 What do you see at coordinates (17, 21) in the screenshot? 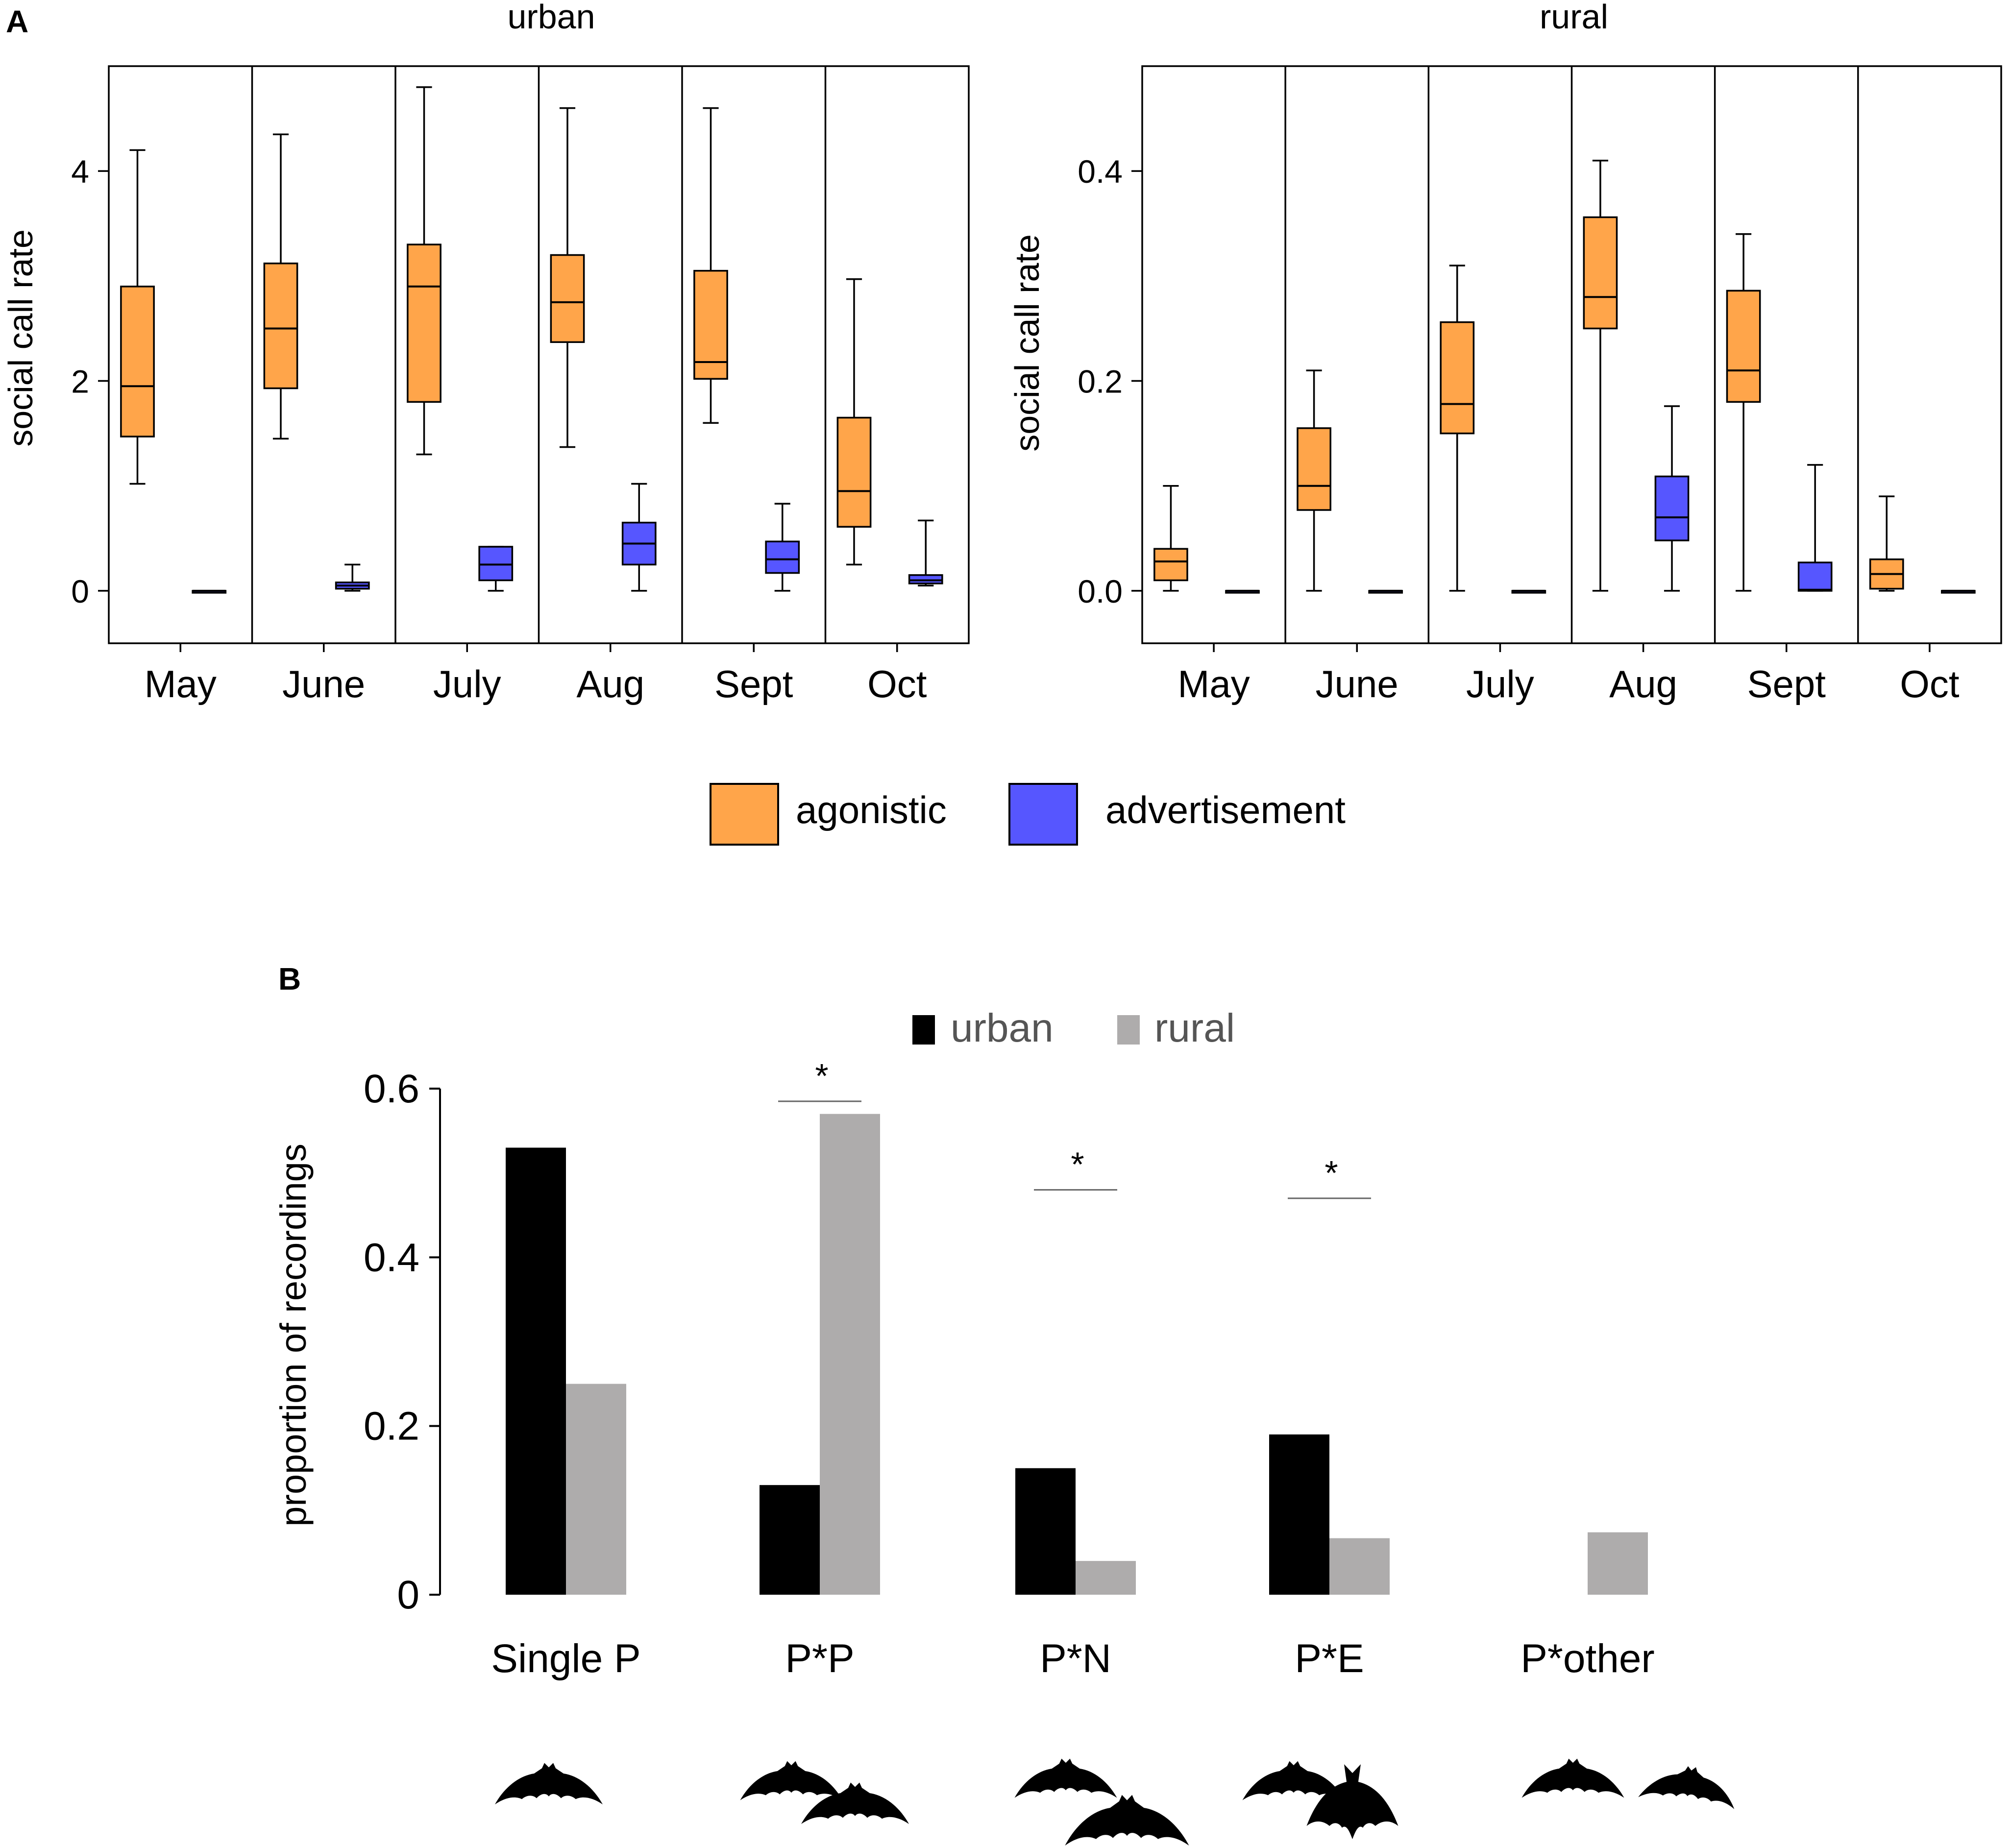
I see `panel-a-label: A` at bounding box center [17, 21].